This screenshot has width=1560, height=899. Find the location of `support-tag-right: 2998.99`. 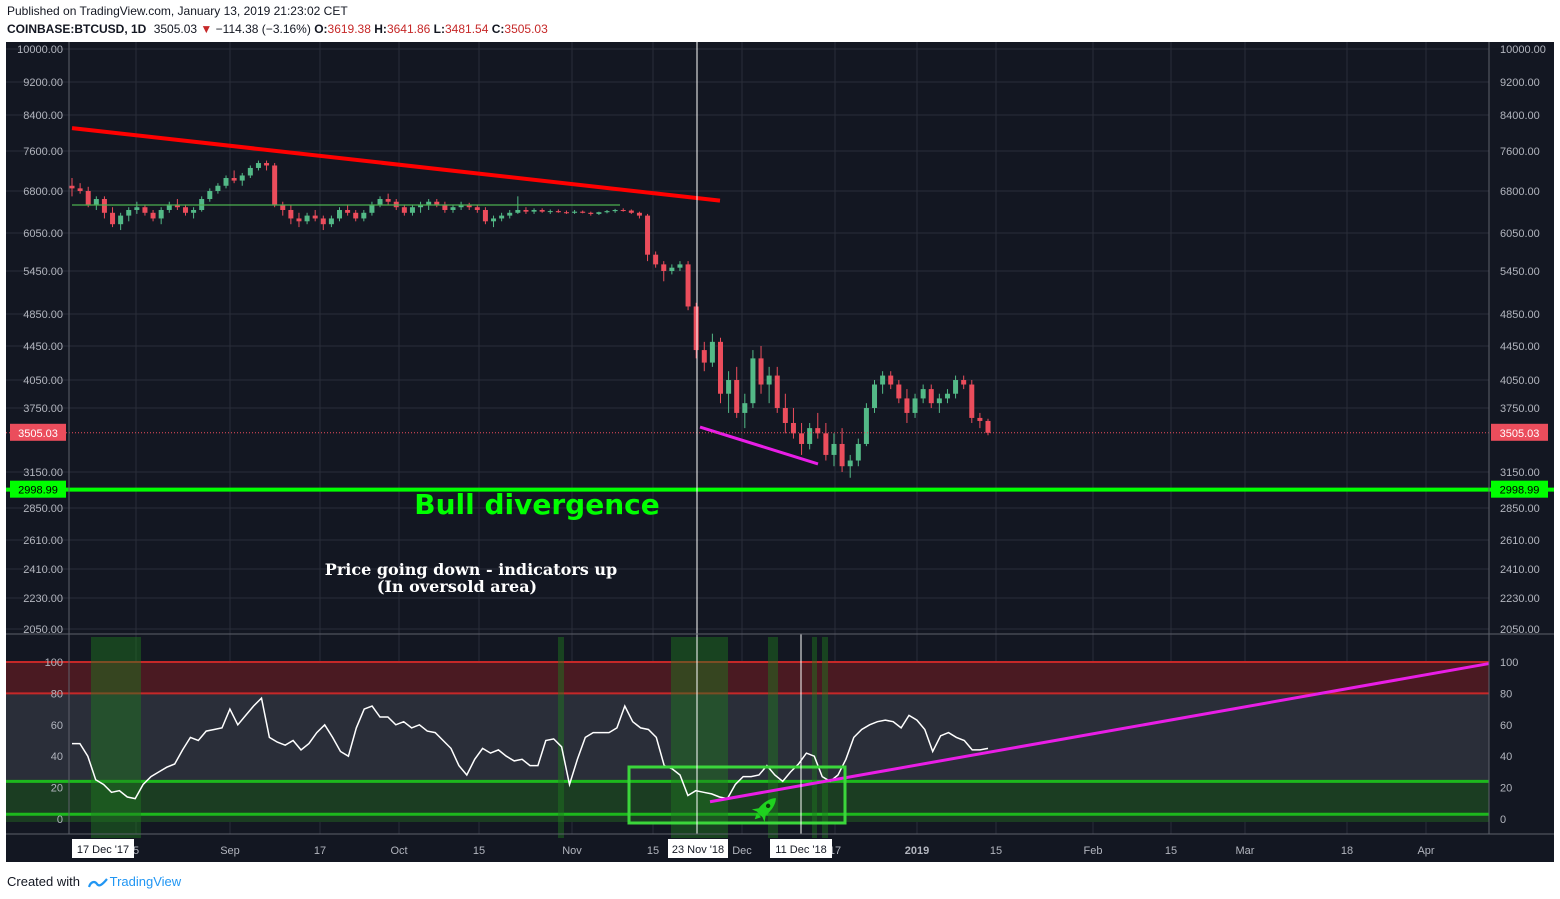

support-tag-right: 2998.99 is located at coordinates (1520, 491).